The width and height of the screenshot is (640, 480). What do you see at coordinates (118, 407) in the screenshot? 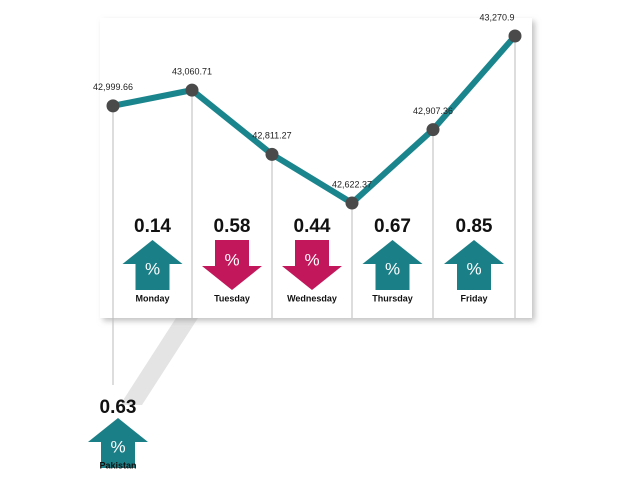
I see `summary-value: 0.63` at bounding box center [118, 407].